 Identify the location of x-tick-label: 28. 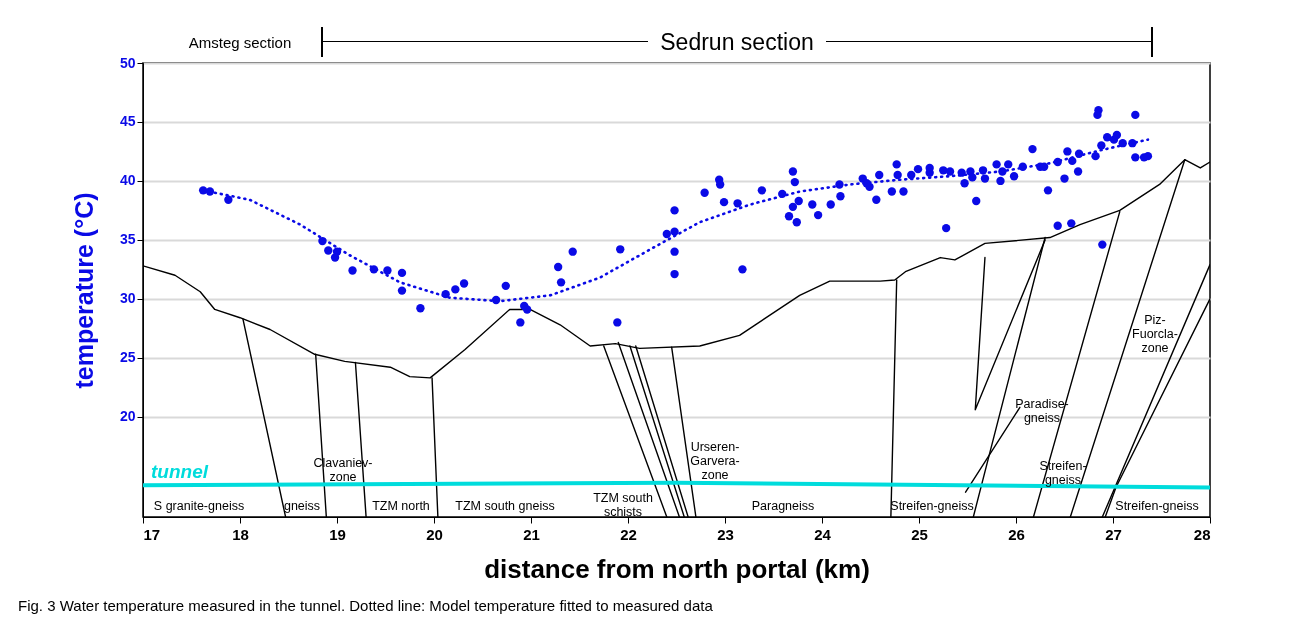
(1202, 534).